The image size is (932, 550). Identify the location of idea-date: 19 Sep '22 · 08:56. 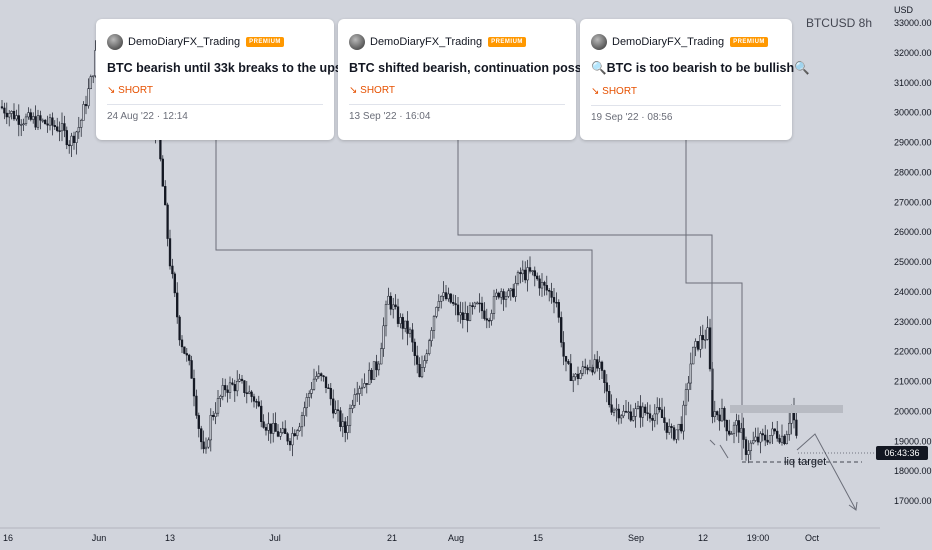
(632, 117).